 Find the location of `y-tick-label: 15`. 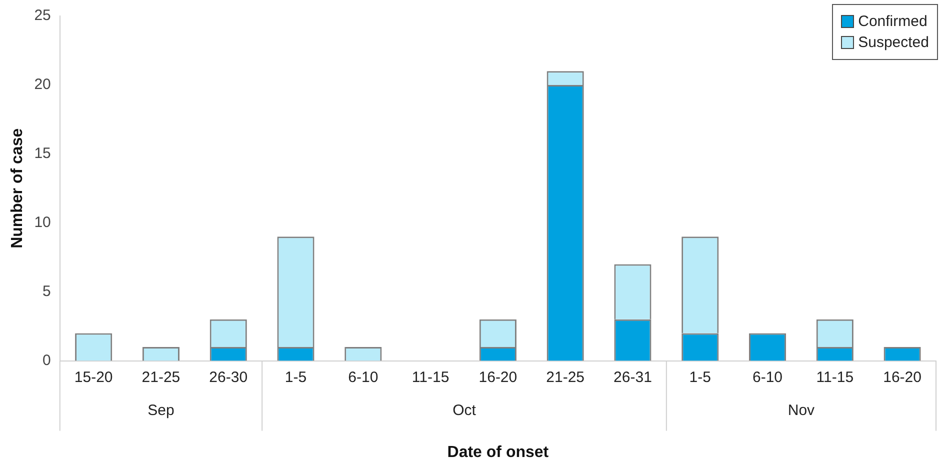

y-tick-label: 15 is located at coordinates (42, 153).